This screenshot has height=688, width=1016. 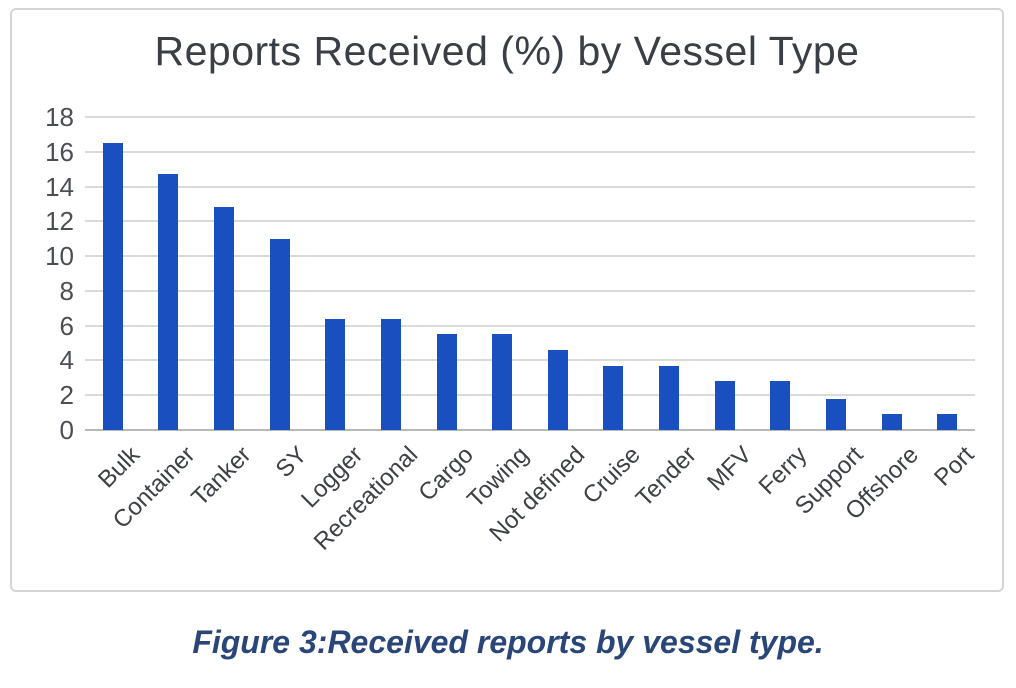 I want to click on x-tick-label-port: Port, so click(x=954, y=466).